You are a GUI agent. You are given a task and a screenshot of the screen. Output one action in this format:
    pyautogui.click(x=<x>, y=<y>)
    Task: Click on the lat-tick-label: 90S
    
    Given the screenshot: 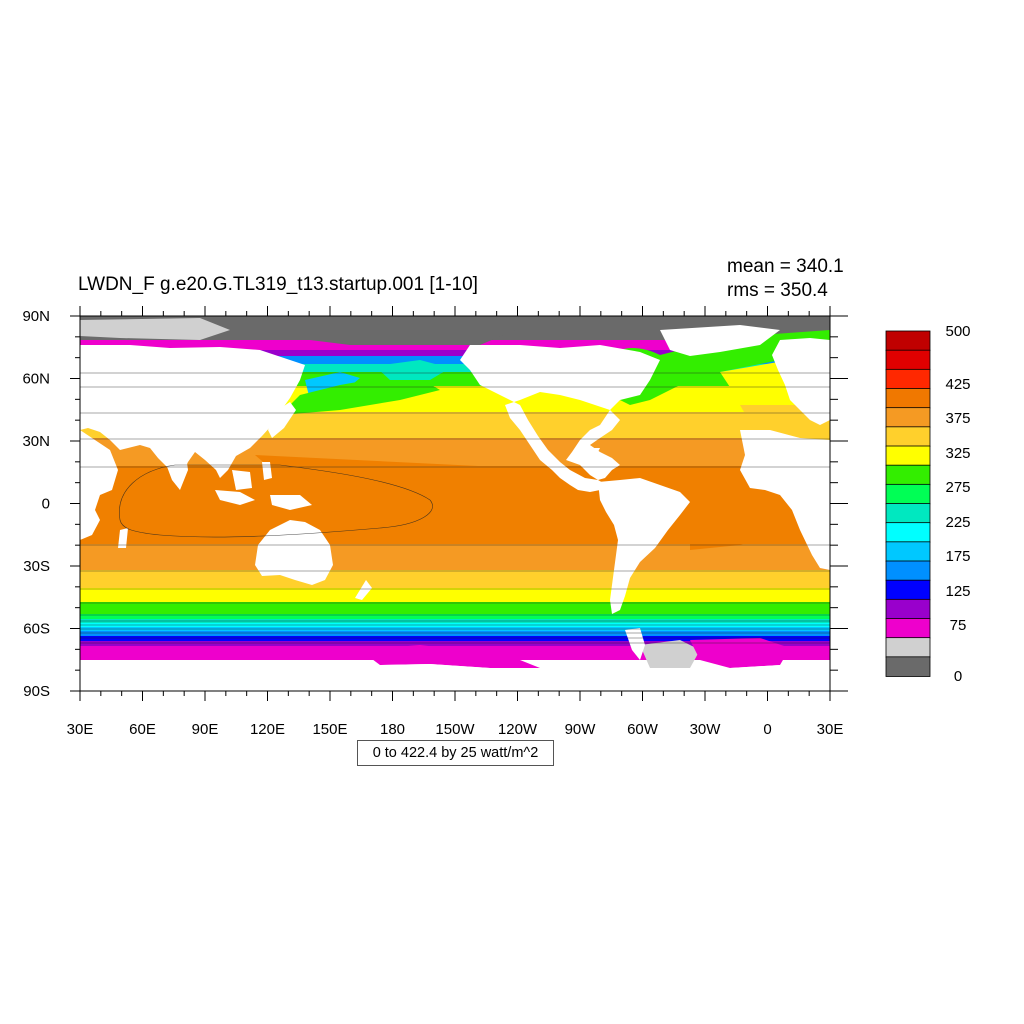 What is the action you would take?
    pyautogui.click(x=36, y=691)
    